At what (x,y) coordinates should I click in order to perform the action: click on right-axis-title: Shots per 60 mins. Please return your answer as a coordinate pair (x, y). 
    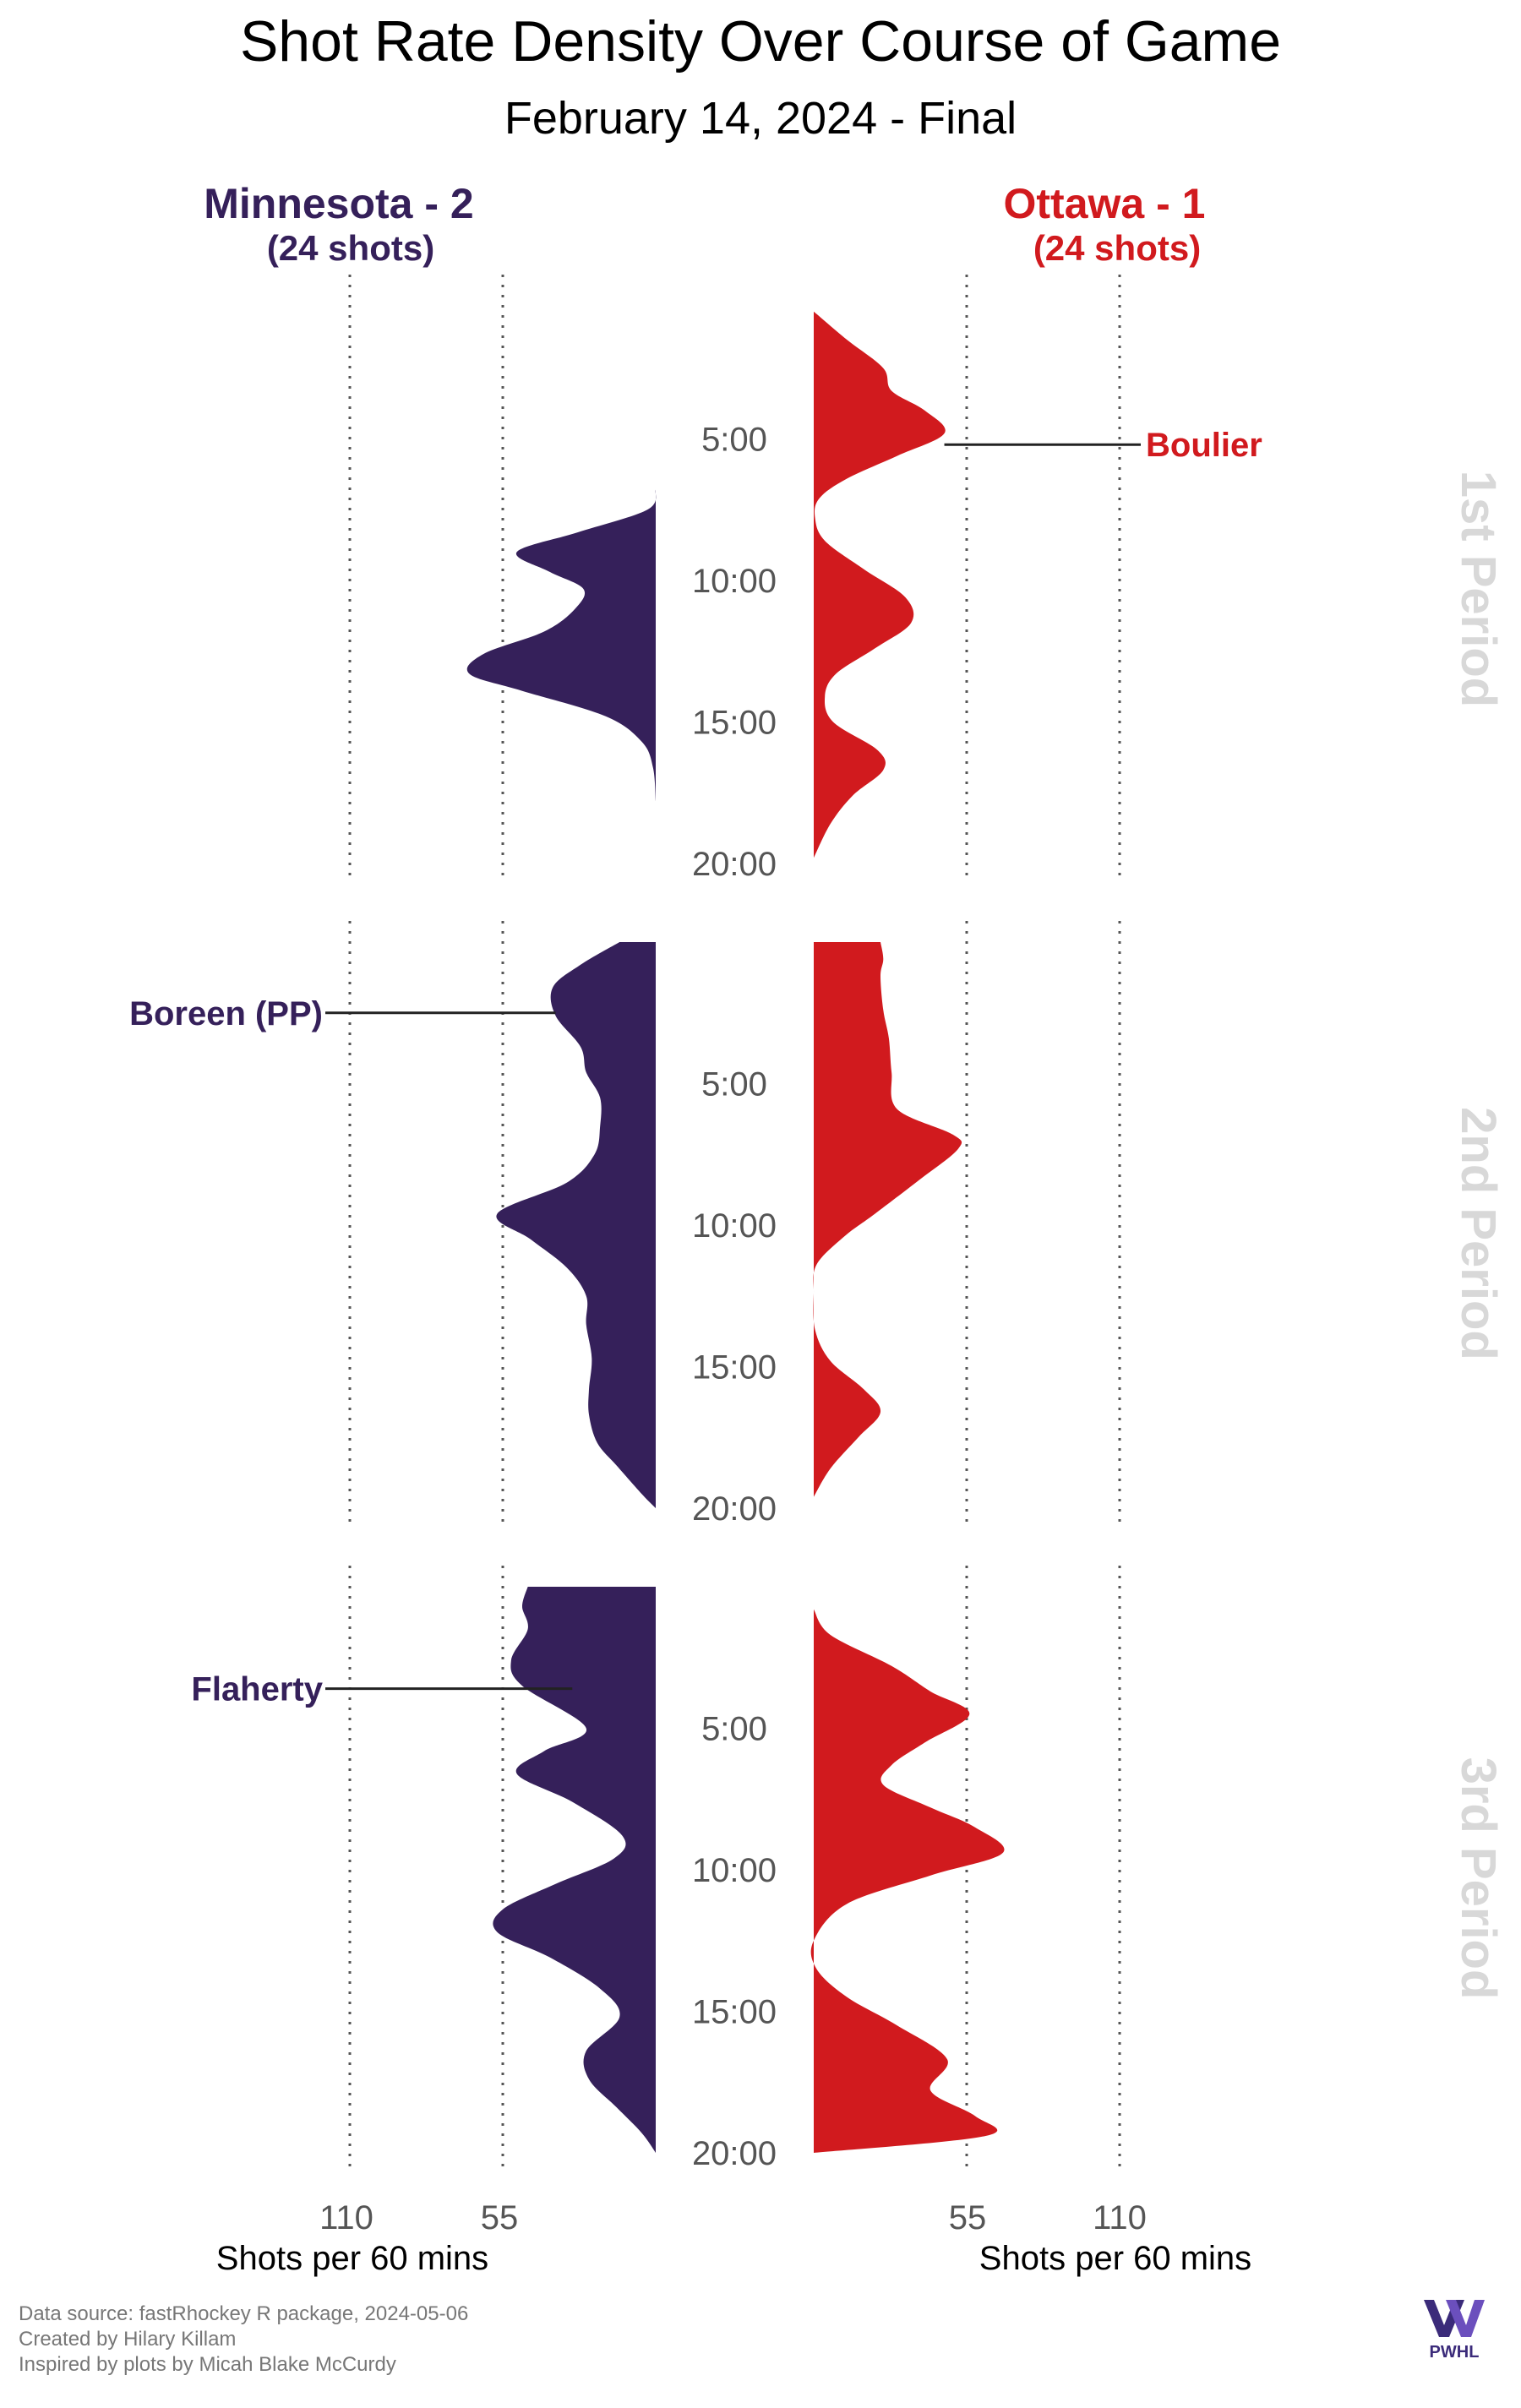
    Looking at the image, I should click on (1115, 2258).